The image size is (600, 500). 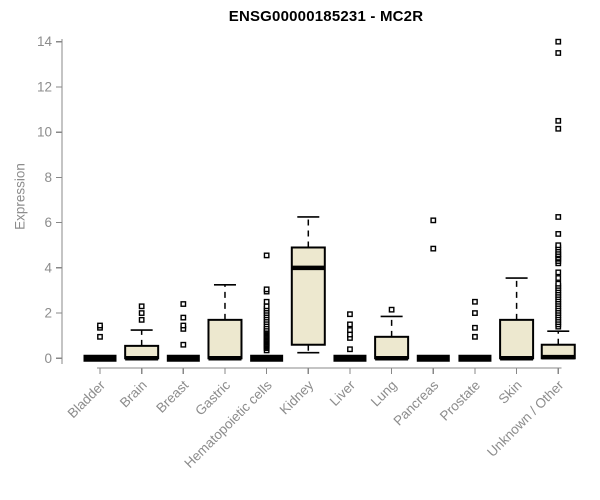 I want to click on x-tick-label-brain: Brain, so click(x=133, y=394).